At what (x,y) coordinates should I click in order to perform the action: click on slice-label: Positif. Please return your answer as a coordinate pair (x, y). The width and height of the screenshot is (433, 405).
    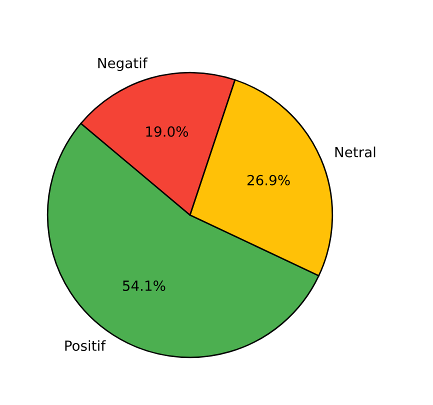
    Looking at the image, I should click on (85, 345).